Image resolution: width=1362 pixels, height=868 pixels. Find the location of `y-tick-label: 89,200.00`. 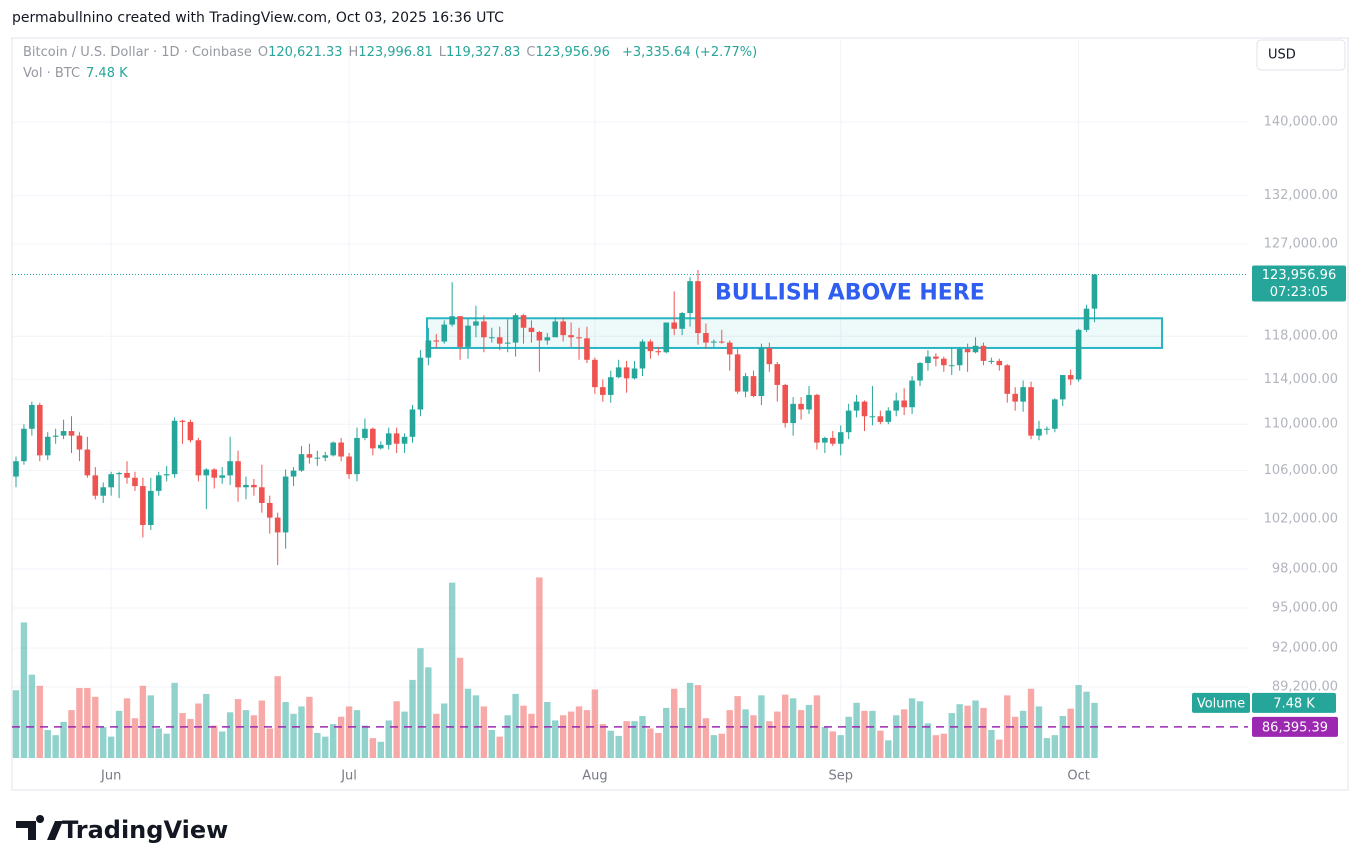

y-tick-label: 89,200.00 is located at coordinates (1305, 686).